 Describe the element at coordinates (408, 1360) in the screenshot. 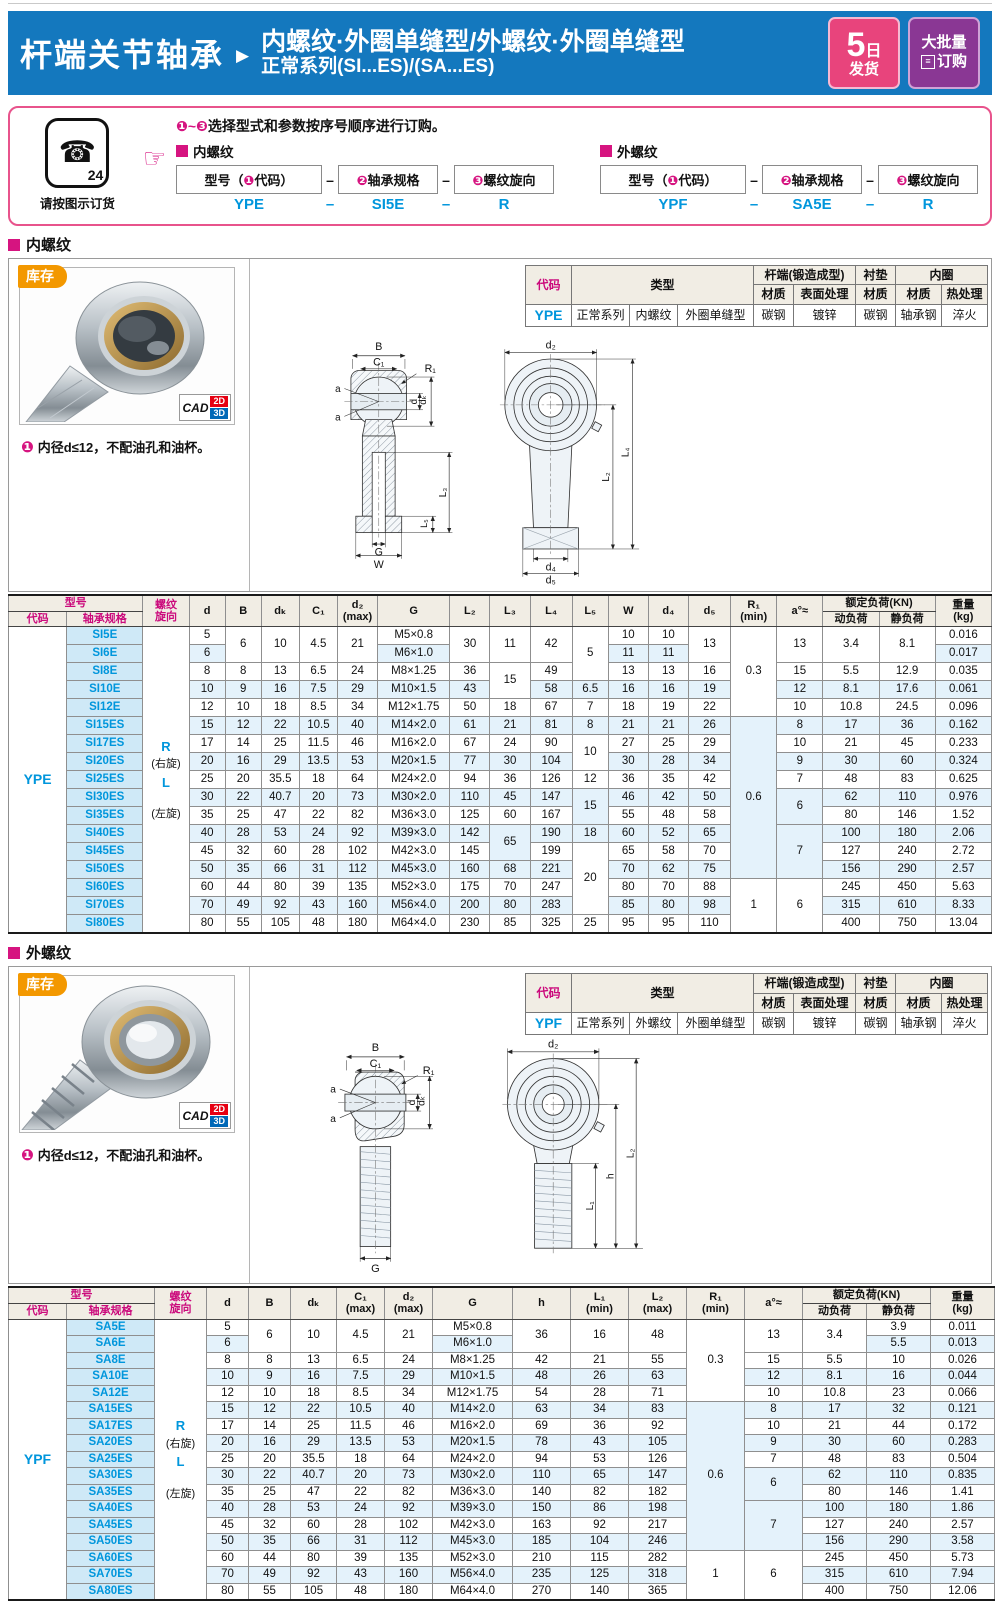

I see `data-cell: 24` at that location.